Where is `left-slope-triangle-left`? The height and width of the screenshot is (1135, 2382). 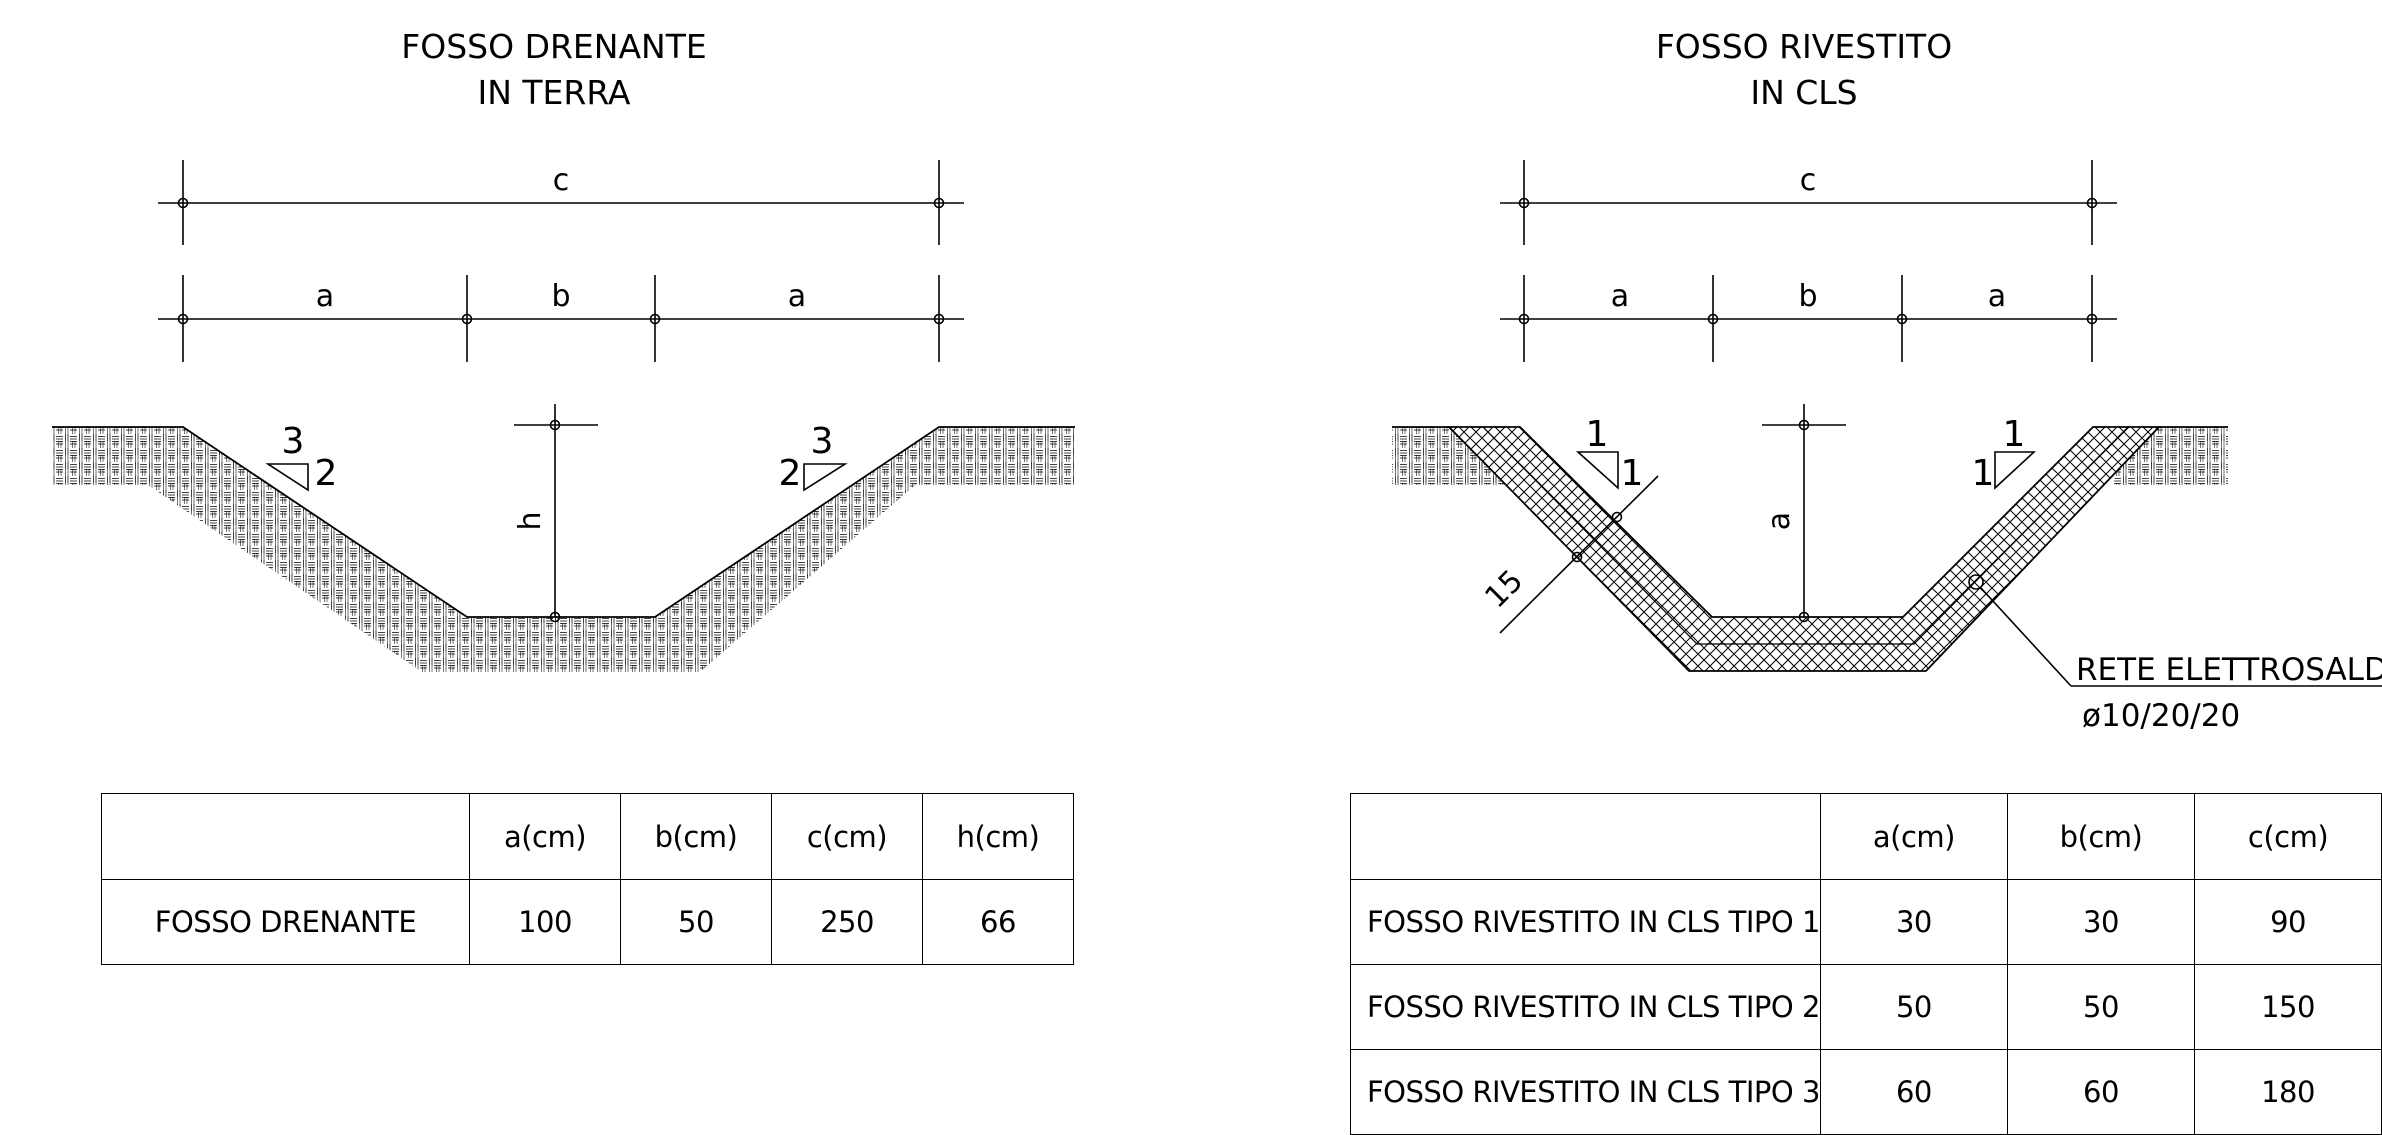 left-slope-triangle-left is located at coordinates (287, 477).